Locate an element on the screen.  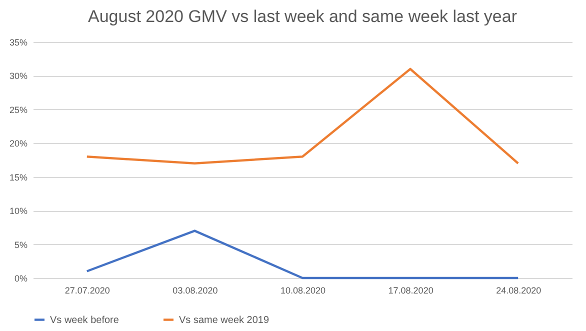
x-tick-label: 10.08.2020 is located at coordinates (303, 291).